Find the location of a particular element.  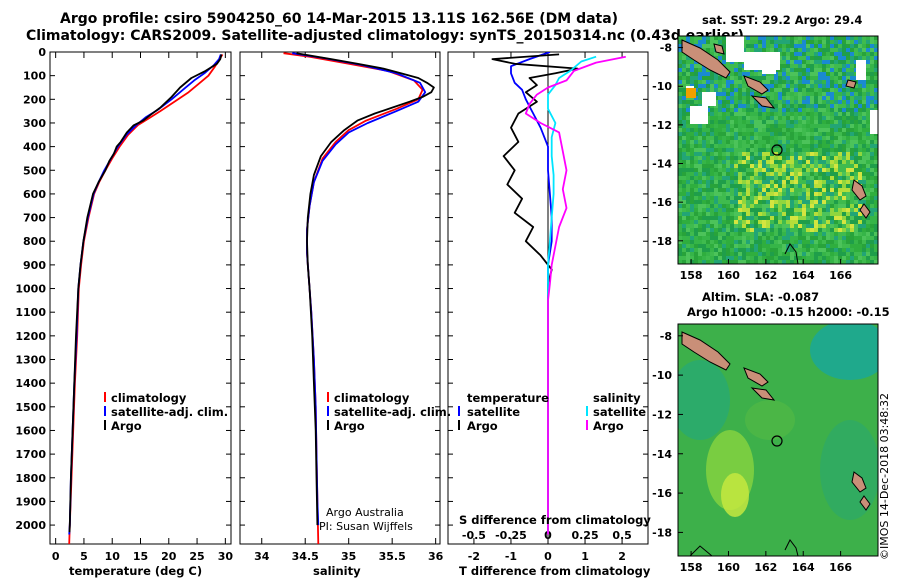

x-tick-label: 10 is located at coordinates (113, 556).